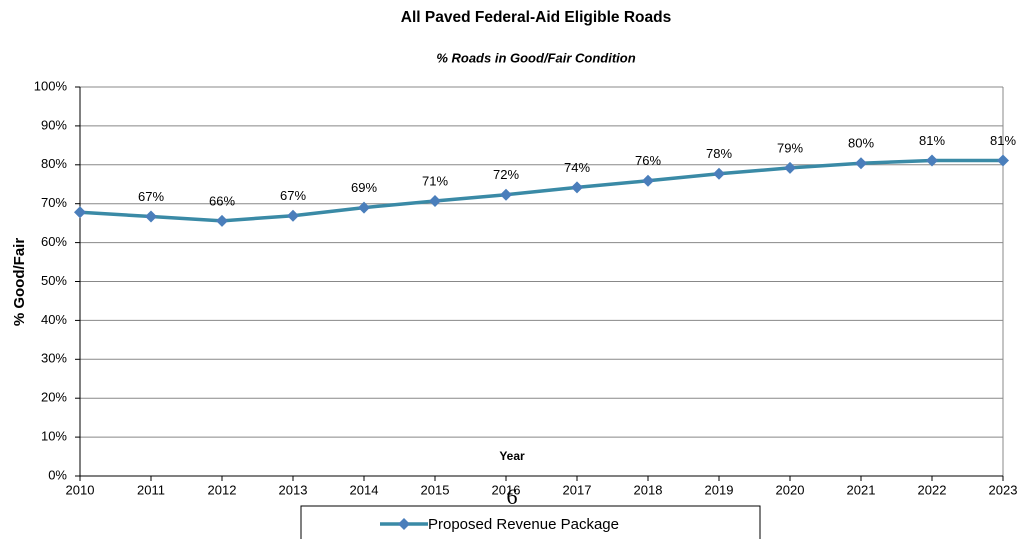 This screenshot has width=1023, height=539. Describe the element at coordinates (435, 180) in the screenshot. I see `data-label: 71%` at that location.